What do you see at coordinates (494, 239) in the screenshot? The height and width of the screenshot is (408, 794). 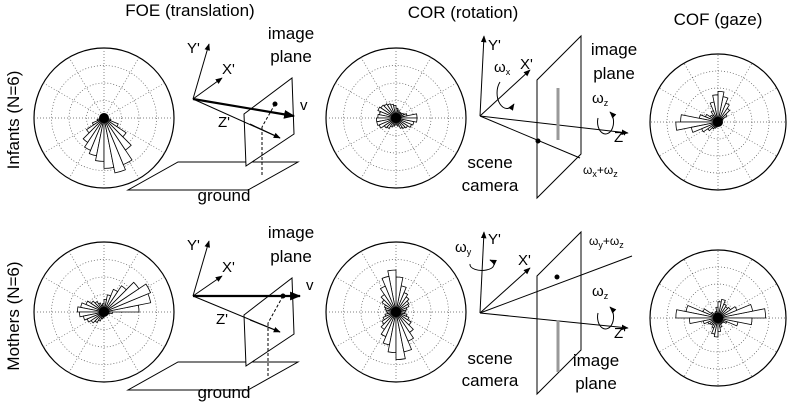 I see `label-y-prime-cor-bottom: Y'` at bounding box center [494, 239].